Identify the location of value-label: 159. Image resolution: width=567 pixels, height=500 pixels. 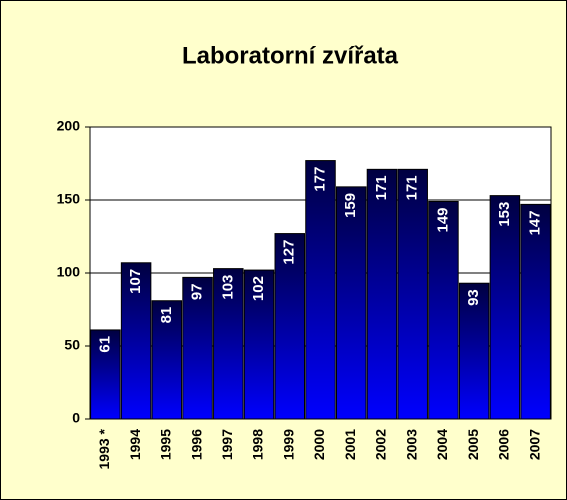
(350, 205).